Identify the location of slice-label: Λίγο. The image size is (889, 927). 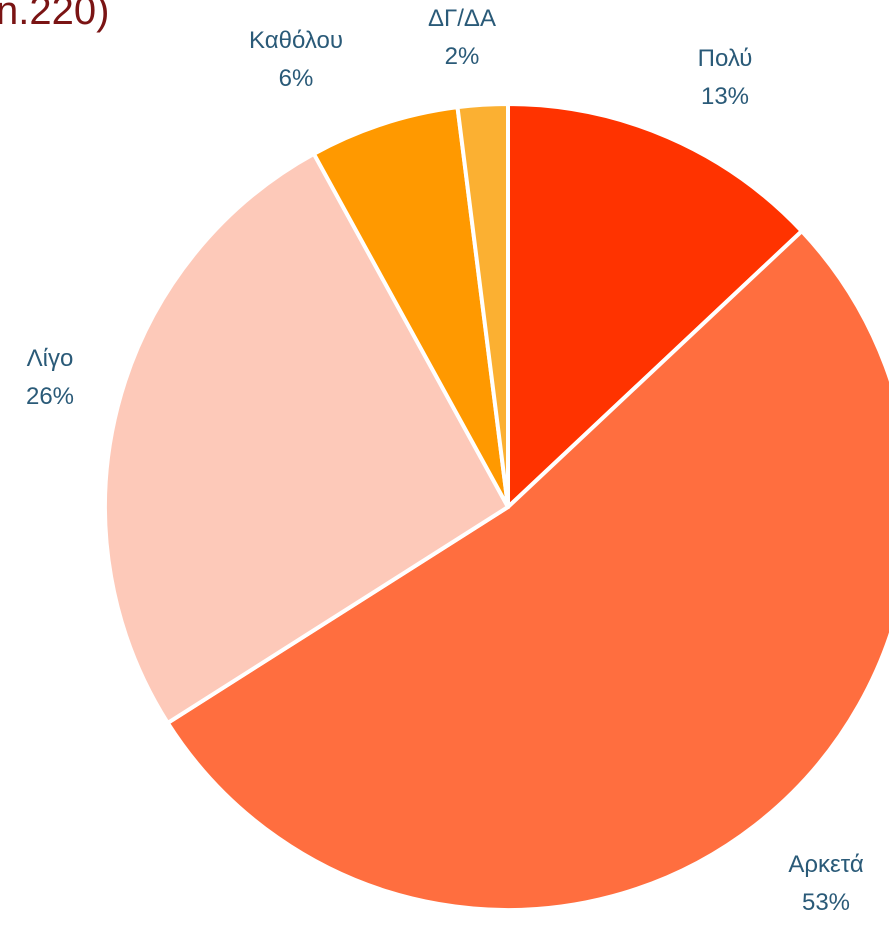
(50, 358).